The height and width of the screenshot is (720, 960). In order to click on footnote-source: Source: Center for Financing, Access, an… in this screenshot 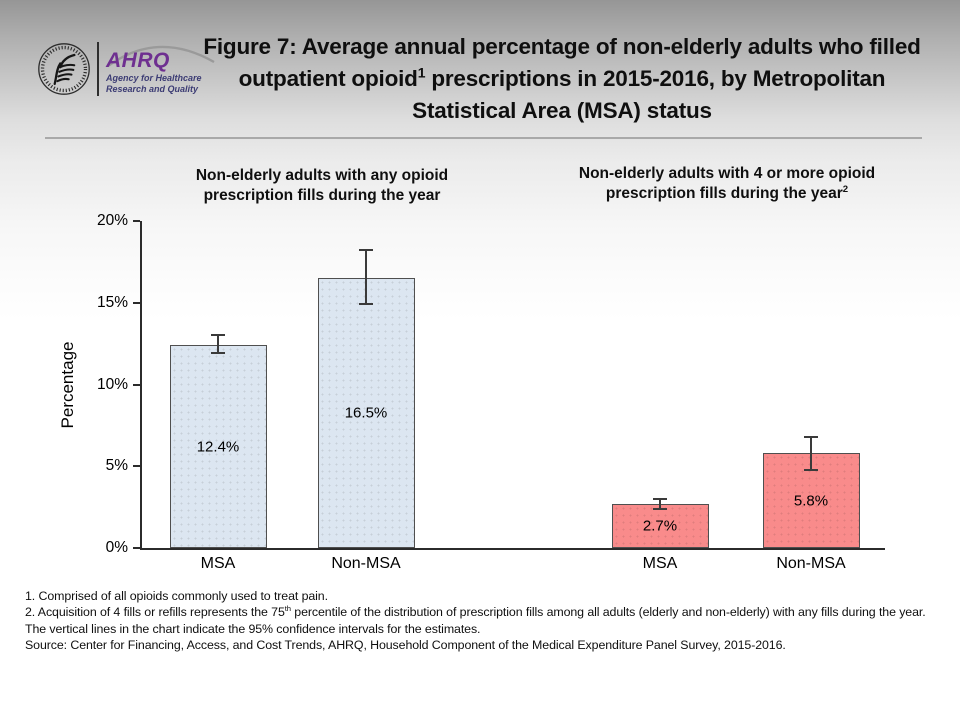, I will do `click(405, 645)`.